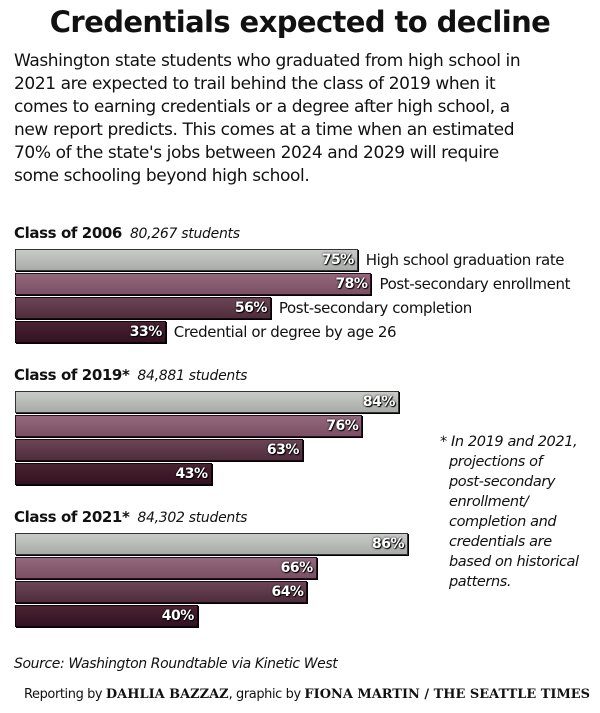 This screenshot has width=600, height=713. What do you see at coordinates (186, 260) in the screenshot?
I see `bar: 75%` at bounding box center [186, 260].